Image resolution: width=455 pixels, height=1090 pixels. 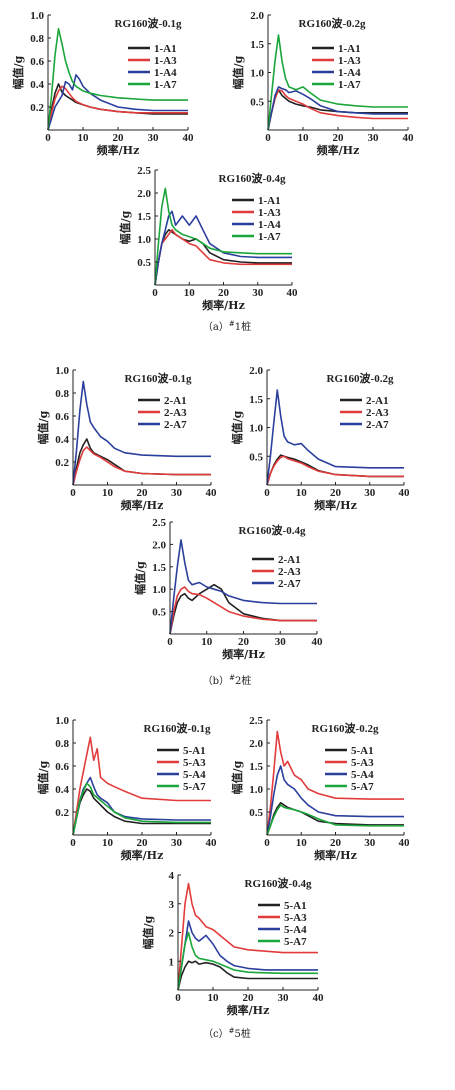 What do you see at coordinates (247, 975) in the screenshot?
I see `series-line-5-A1` at bounding box center [247, 975].